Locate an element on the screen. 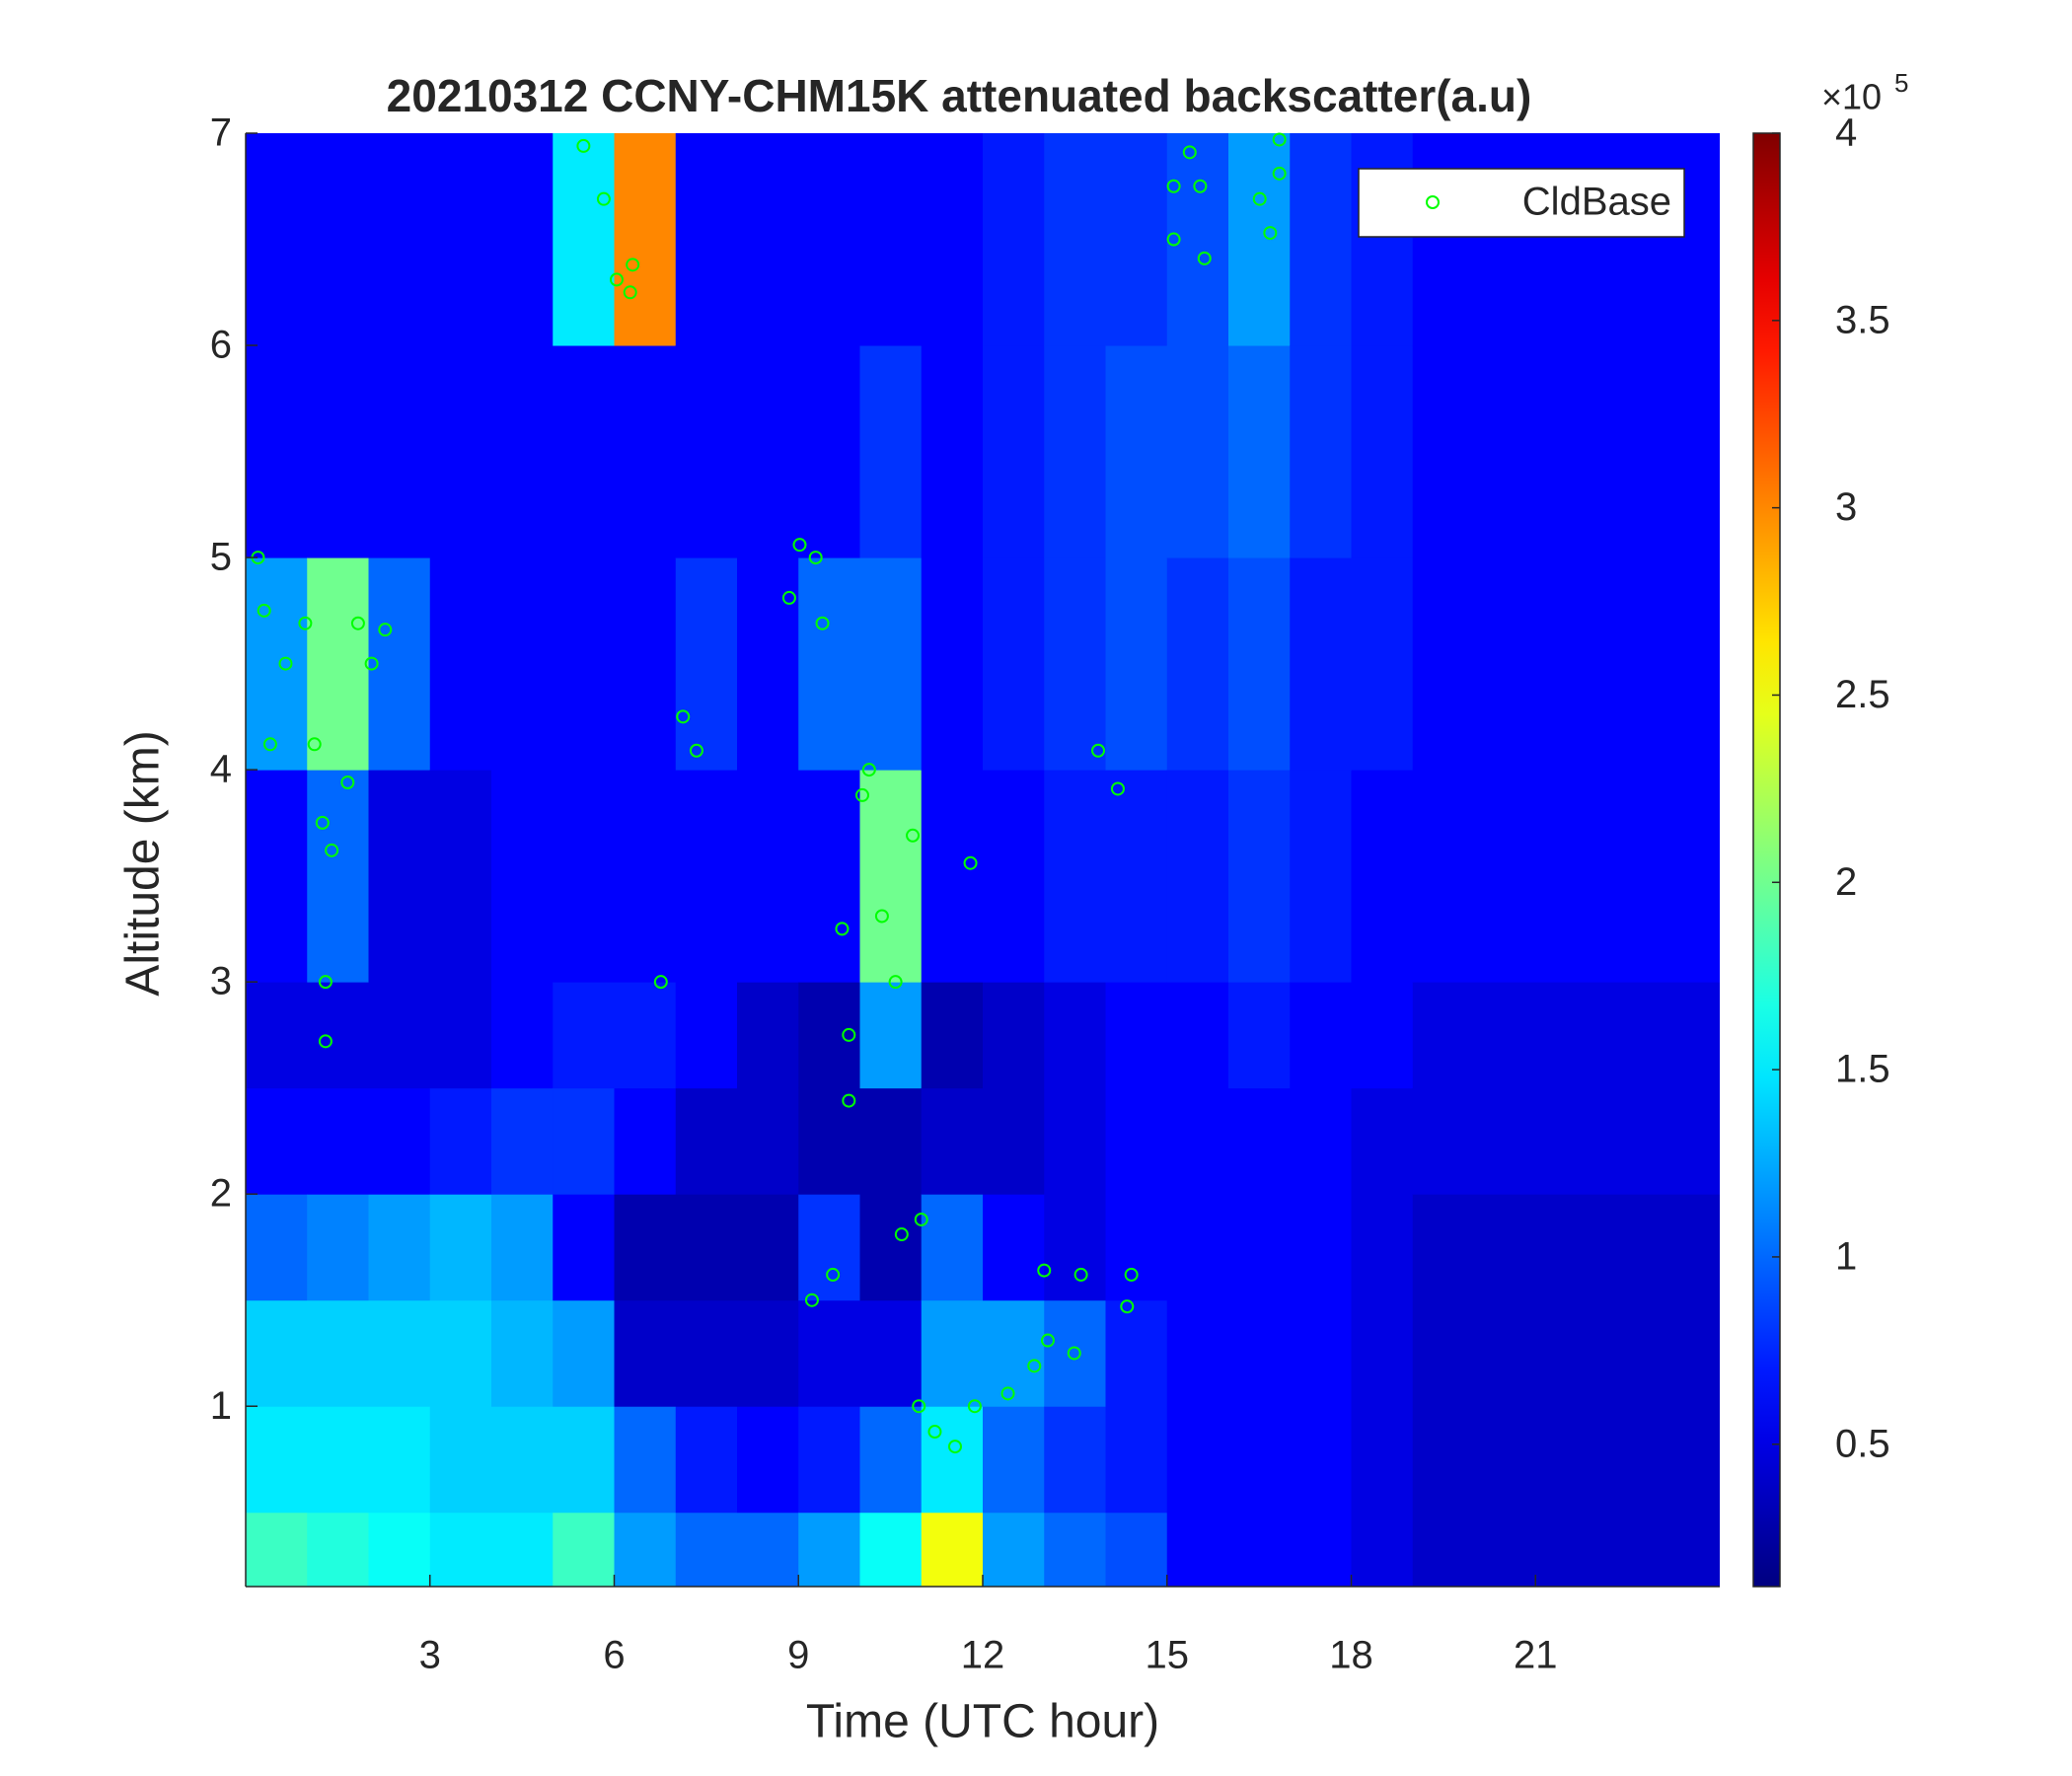  colorbar-tick-label: 3.5 is located at coordinates (1862, 320).